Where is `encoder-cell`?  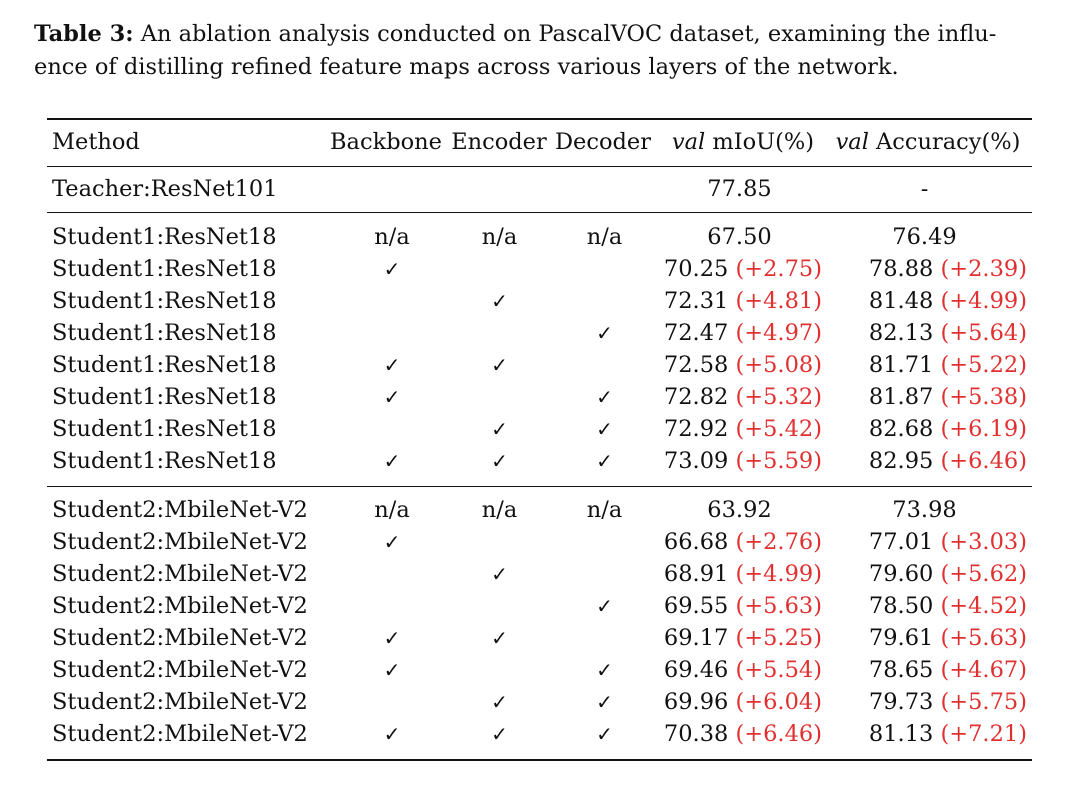
encoder-cell is located at coordinates (499, 269).